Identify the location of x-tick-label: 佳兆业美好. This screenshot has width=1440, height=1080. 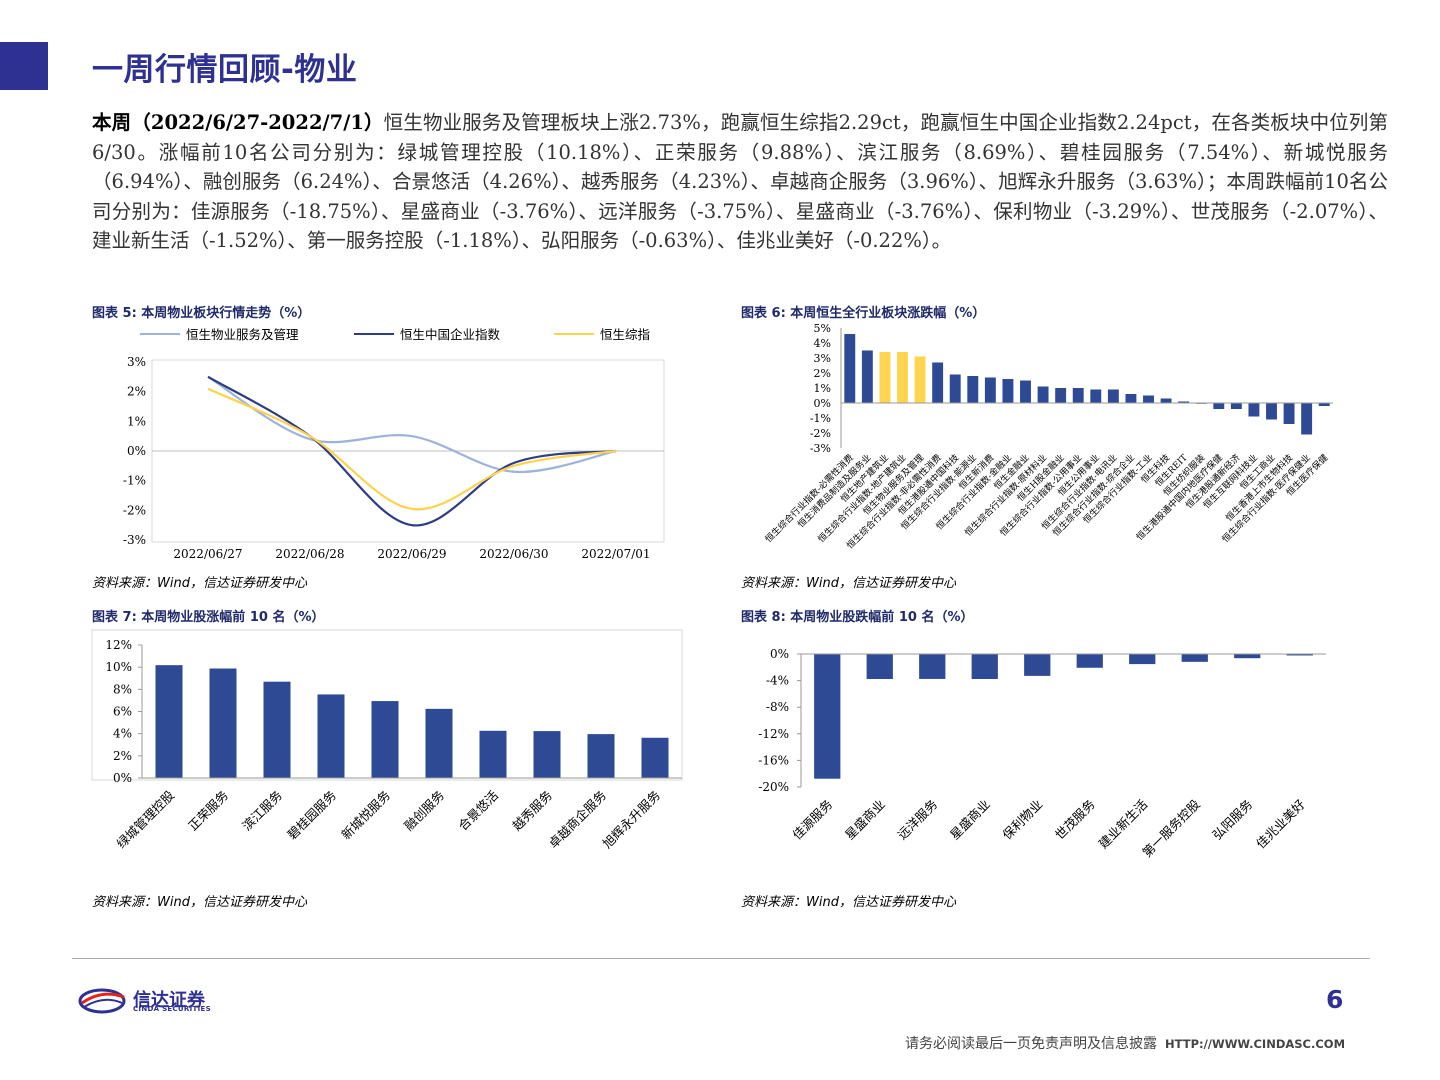
(1280, 824).